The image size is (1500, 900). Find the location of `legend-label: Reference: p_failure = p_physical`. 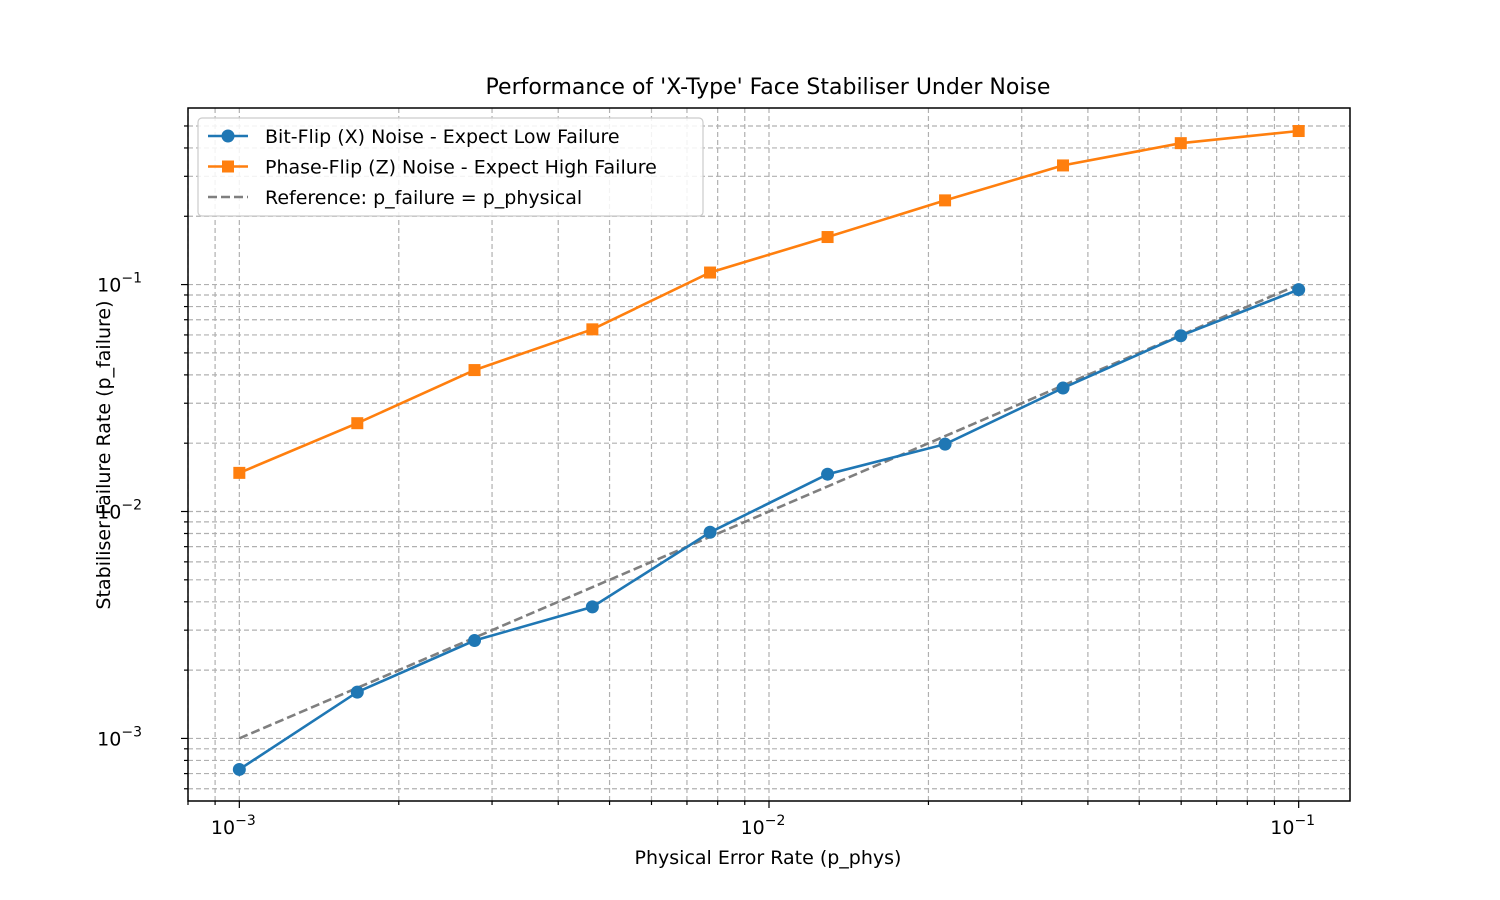

legend-label: Reference: p_failure = p_physical is located at coordinates (423, 198).